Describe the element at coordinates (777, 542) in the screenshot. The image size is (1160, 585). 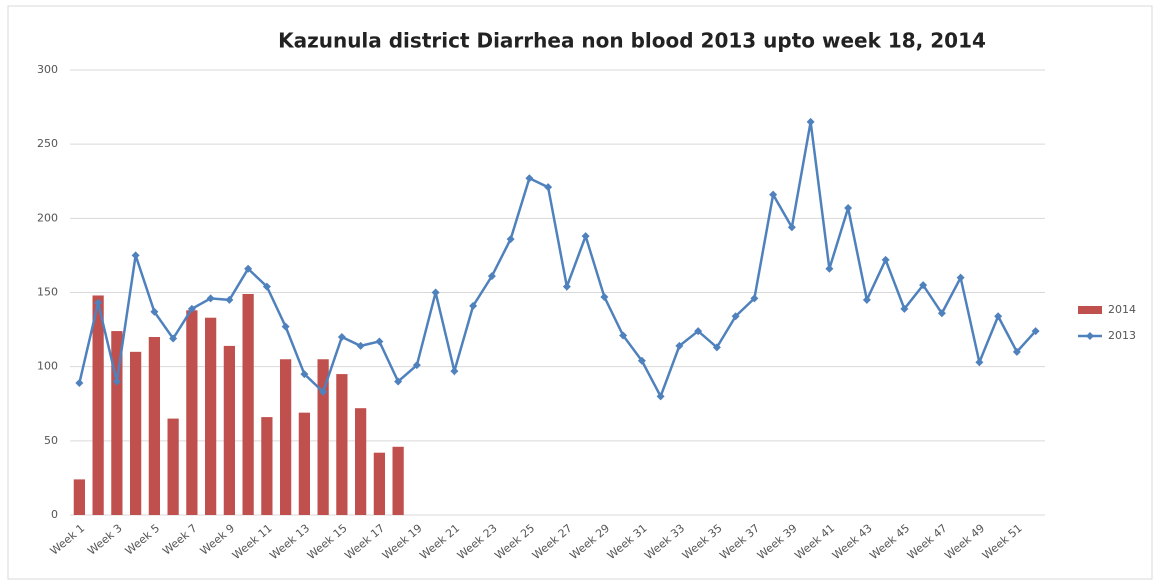
I see `x-tick-label: Week 39` at that location.